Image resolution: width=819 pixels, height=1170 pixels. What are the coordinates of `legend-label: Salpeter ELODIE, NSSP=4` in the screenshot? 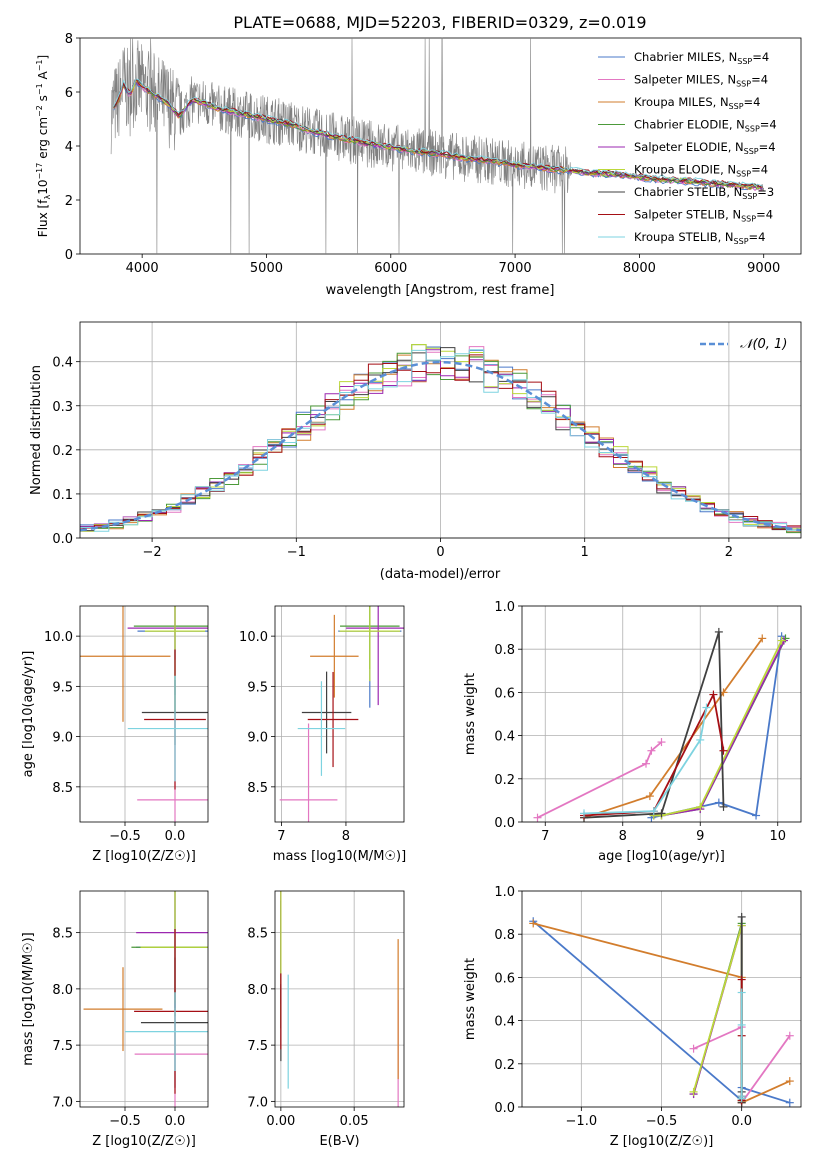 It's located at (705, 148).